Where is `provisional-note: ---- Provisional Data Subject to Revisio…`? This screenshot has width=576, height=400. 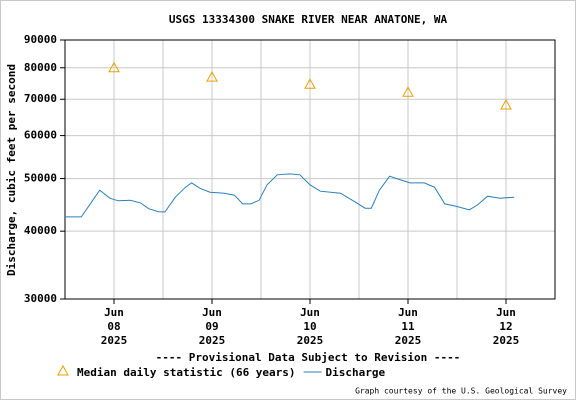 provisional-note: ---- Provisional Data Subject to Revisio… is located at coordinates (308, 357).